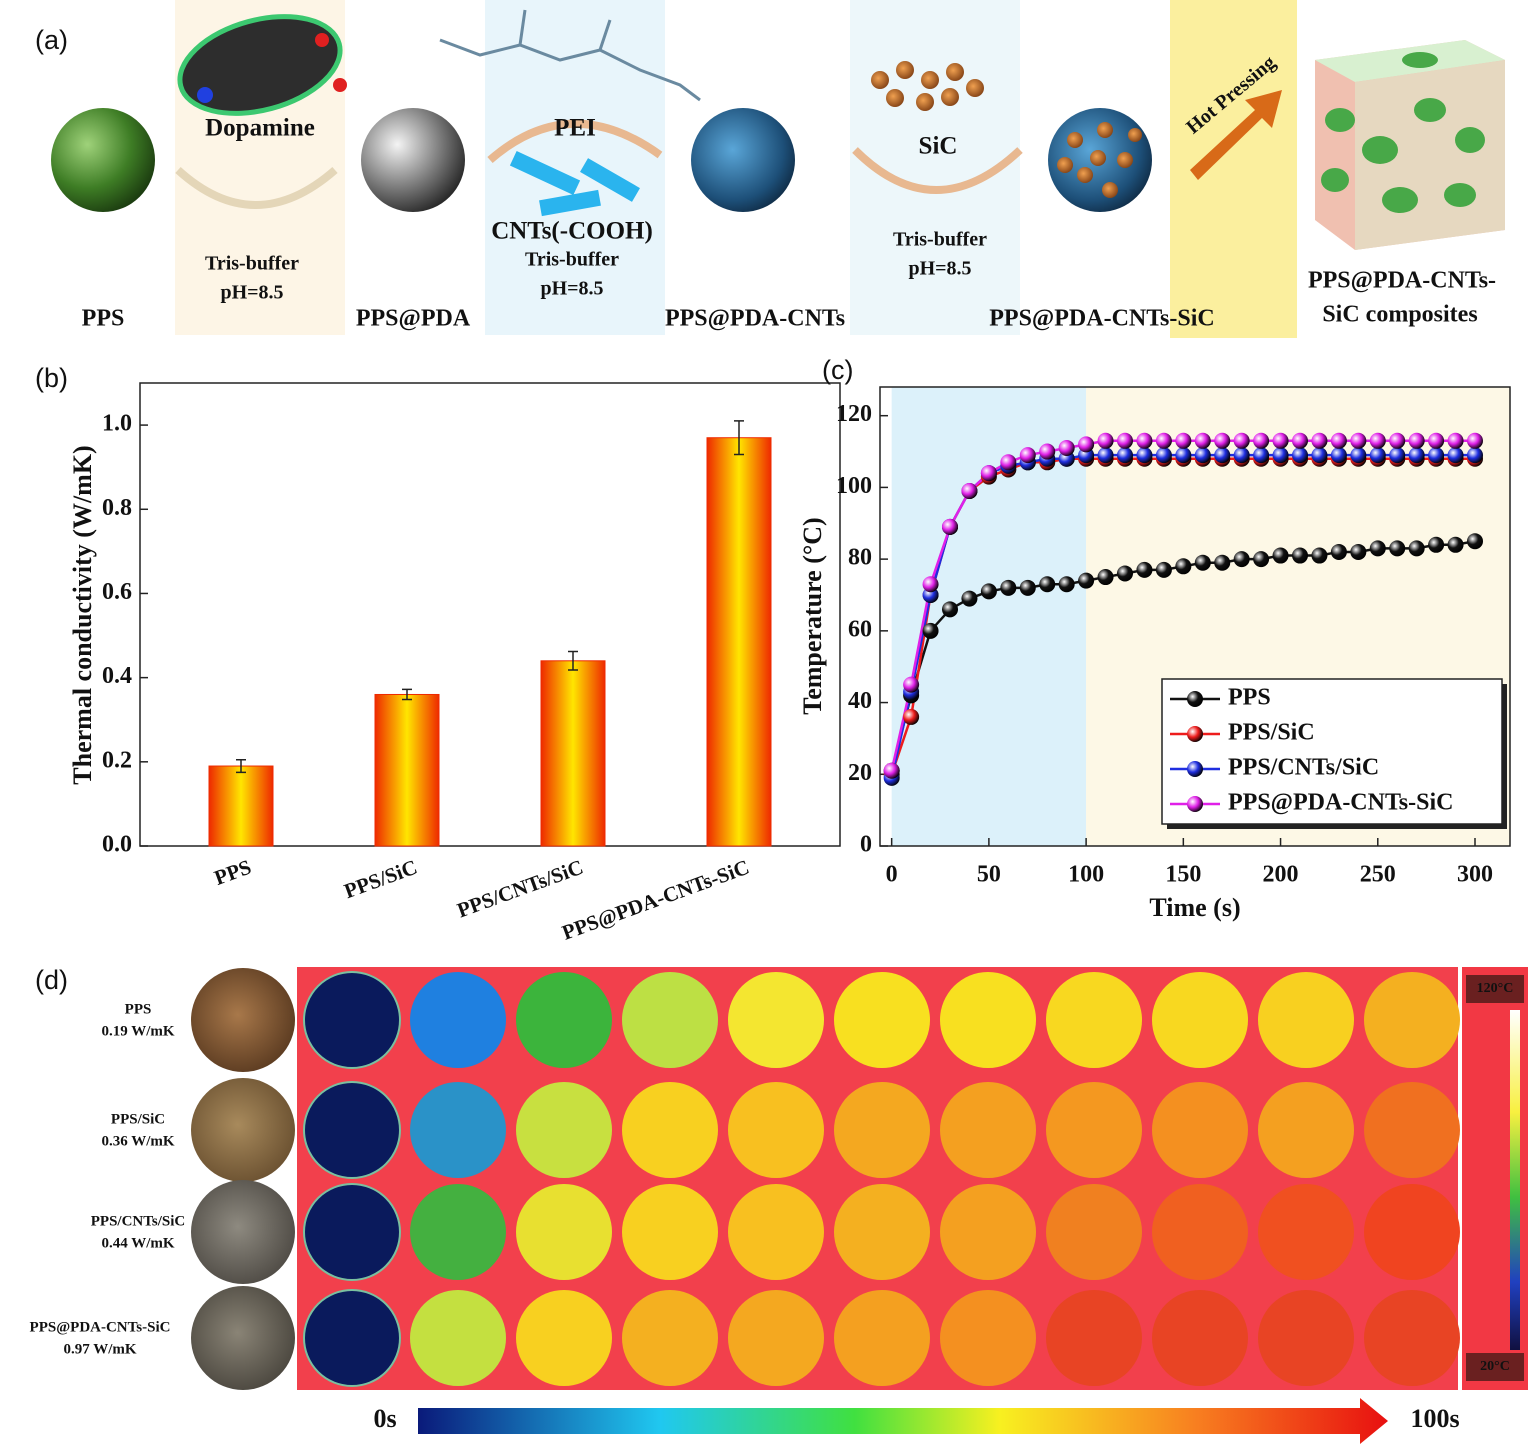 This screenshot has height=1449, width=1535. Describe the element at coordinates (989, 616) in the screenshot. I see `shade-region` at that location.